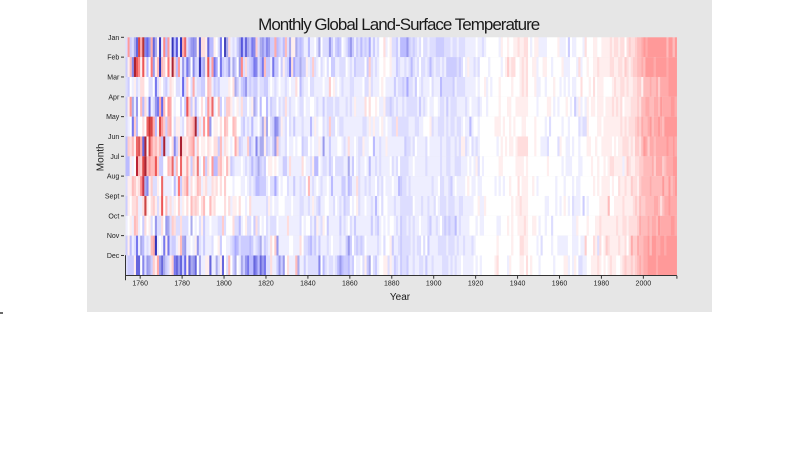  Describe the element at coordinates (112, 197) in the screenshot. I see `svg-text: Sept` at that location.